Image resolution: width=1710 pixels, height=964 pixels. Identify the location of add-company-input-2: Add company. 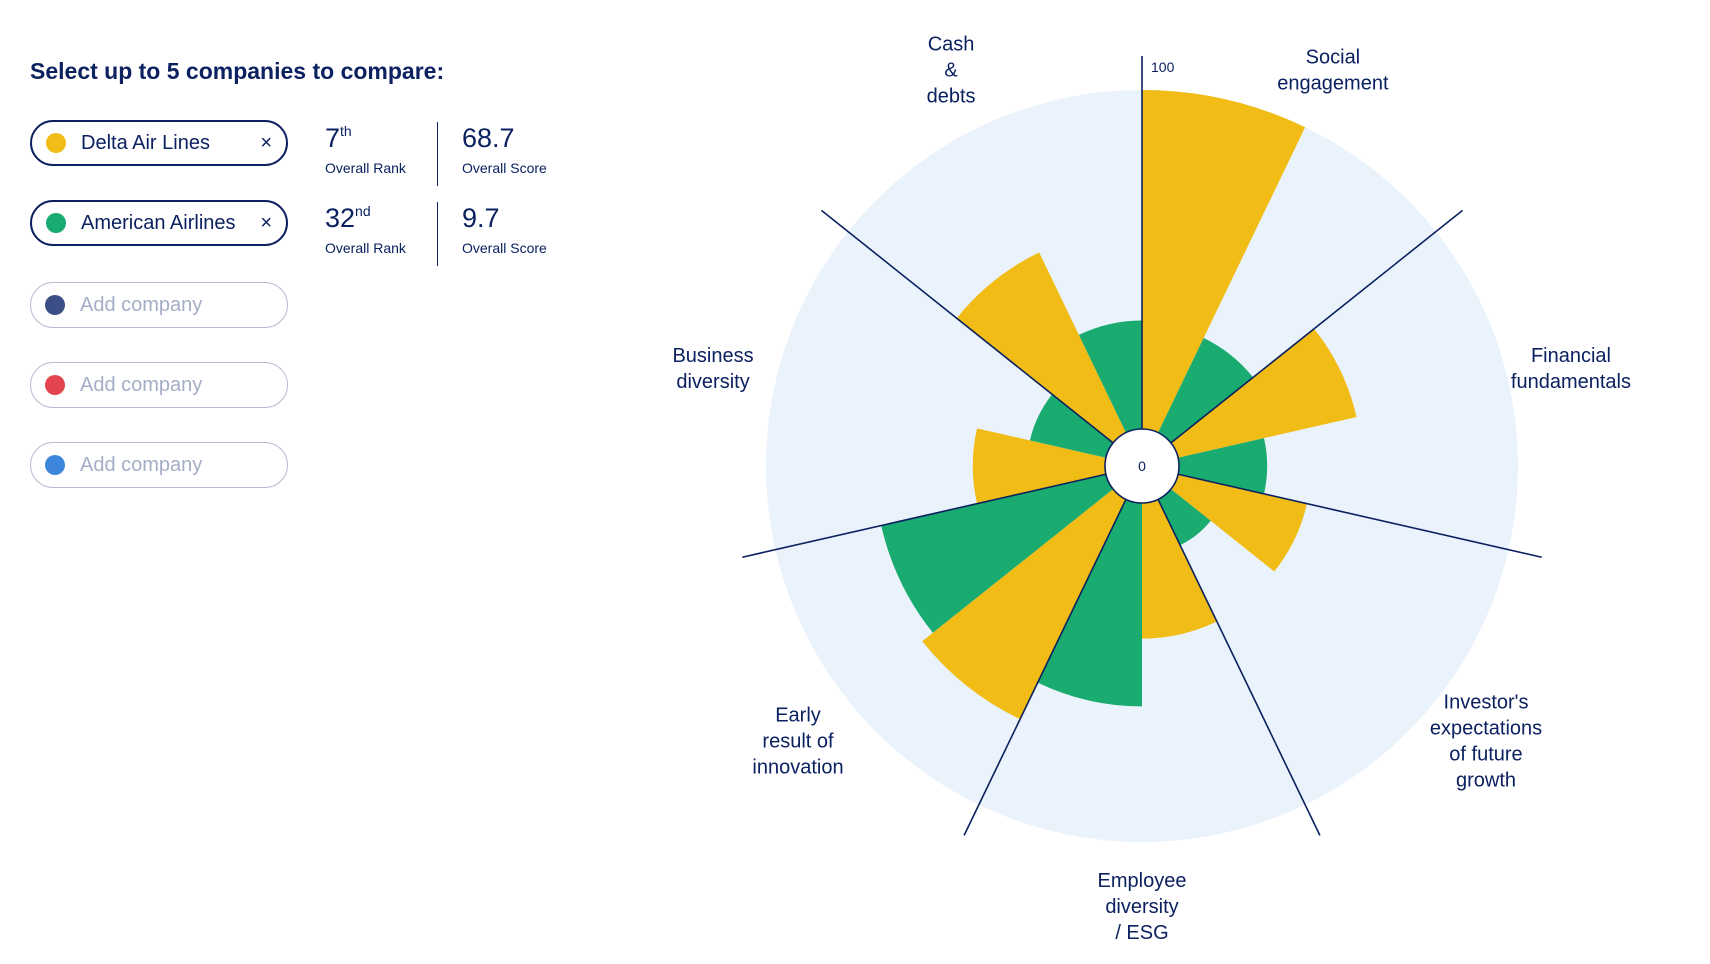
(159, 385).